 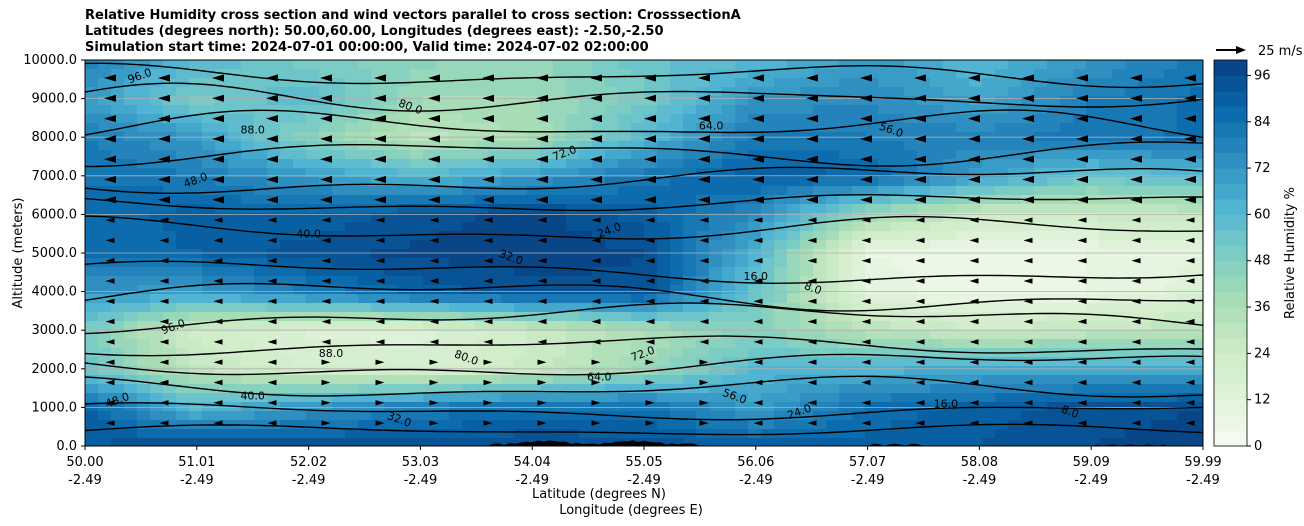 I want to click on colorbar-segment, so click(x=1230, y=191).